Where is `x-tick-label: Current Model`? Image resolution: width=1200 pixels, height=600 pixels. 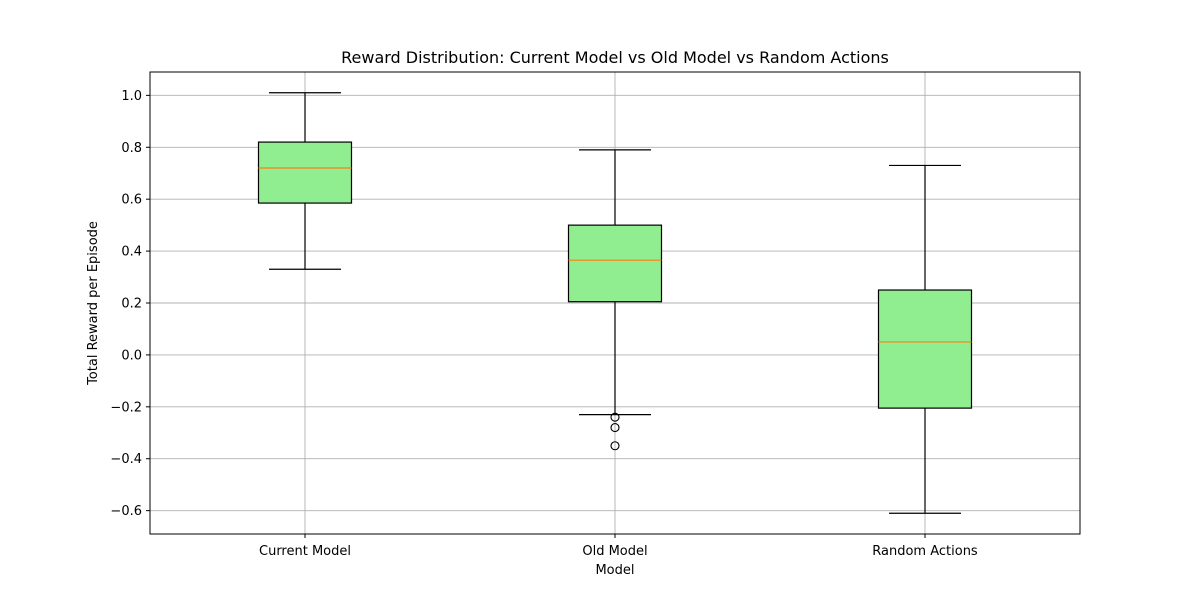 x-tick-label: Current Model is located at coordinates (305, 551).